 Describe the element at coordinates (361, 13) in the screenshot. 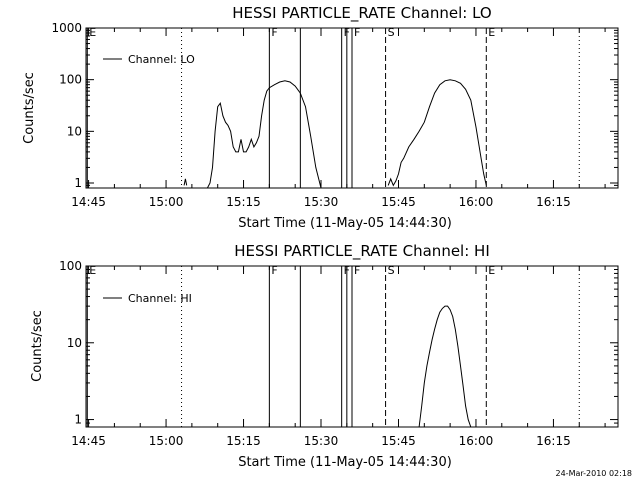

I see `chart-title: HESSI PARTICLE_RATE Channel: LO` at that location.